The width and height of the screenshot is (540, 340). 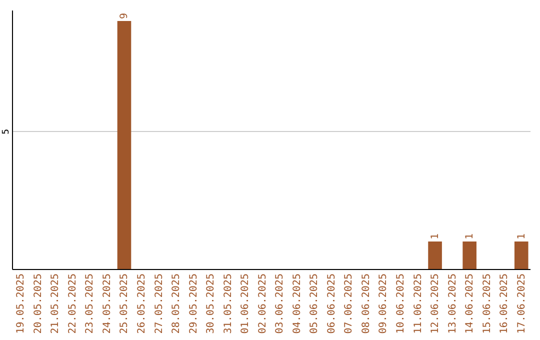 I want to click on x-tick-label: 13.06.2025, so click(x=452, y=304).